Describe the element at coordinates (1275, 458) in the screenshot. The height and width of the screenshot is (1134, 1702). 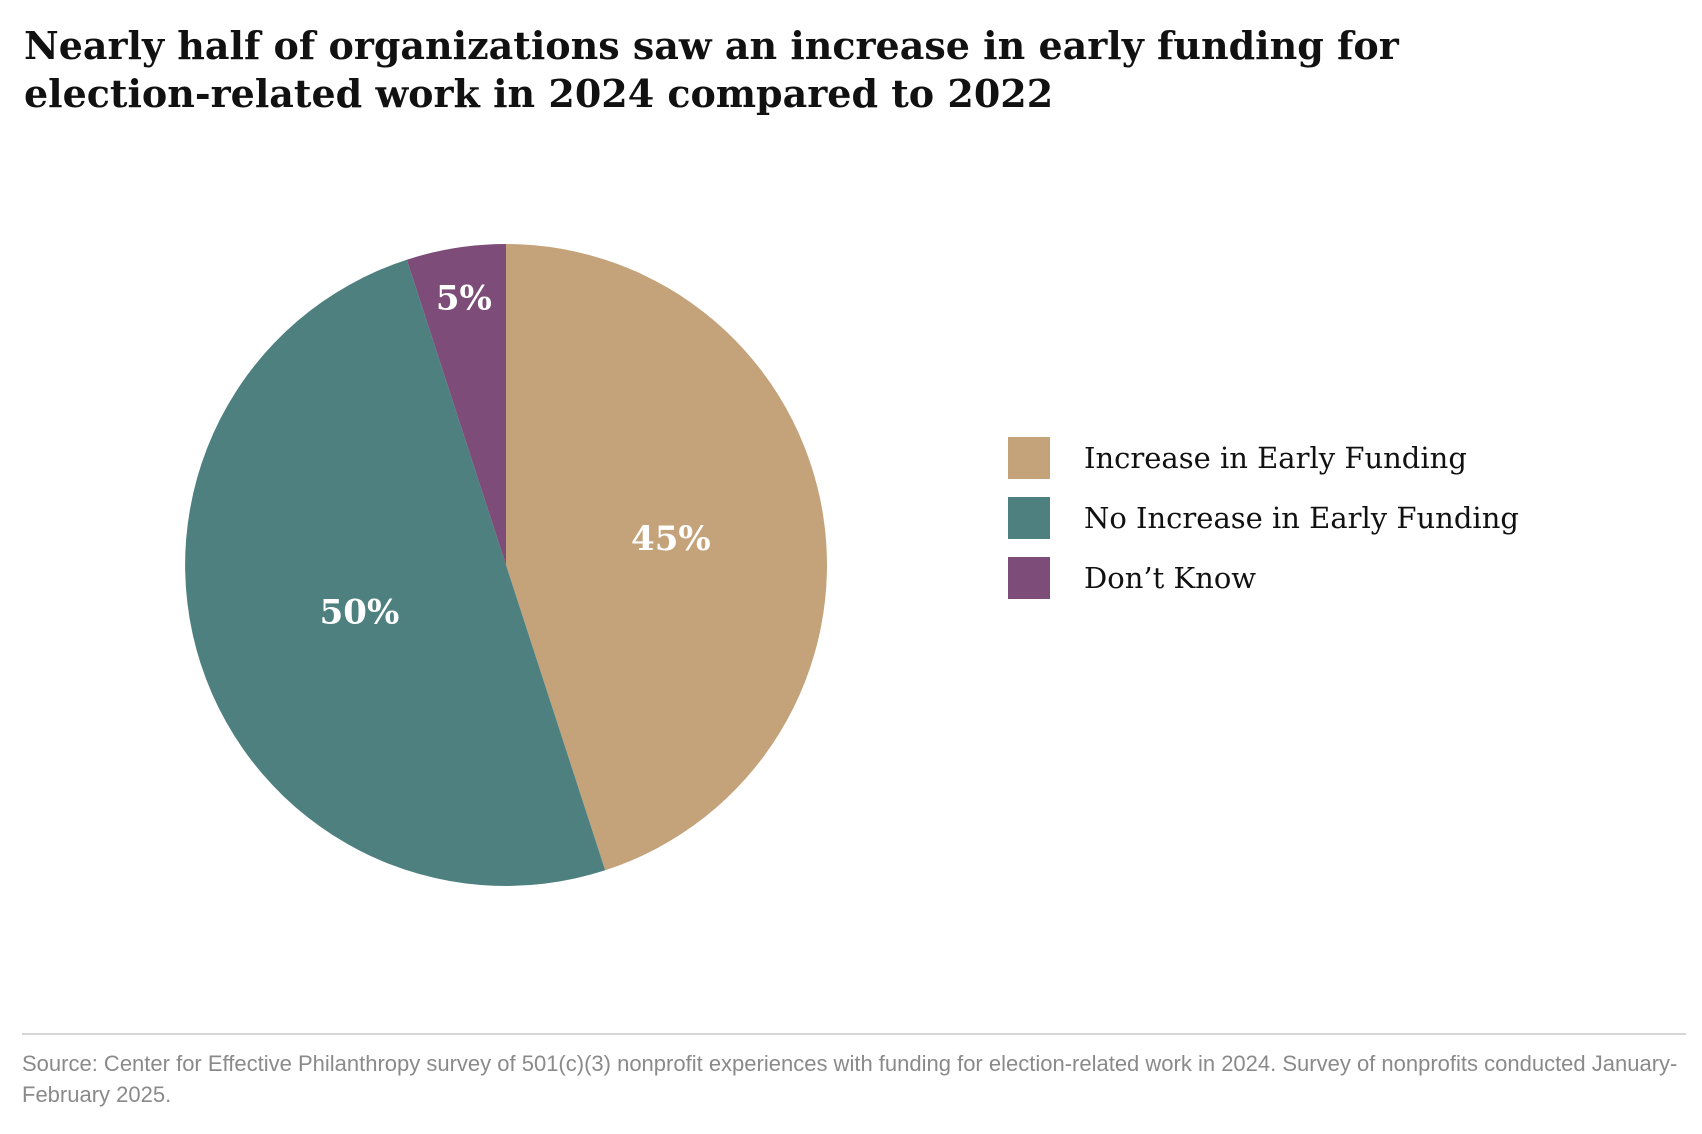
I see `legend-label-increase: Increase in Early Funding` at that location.